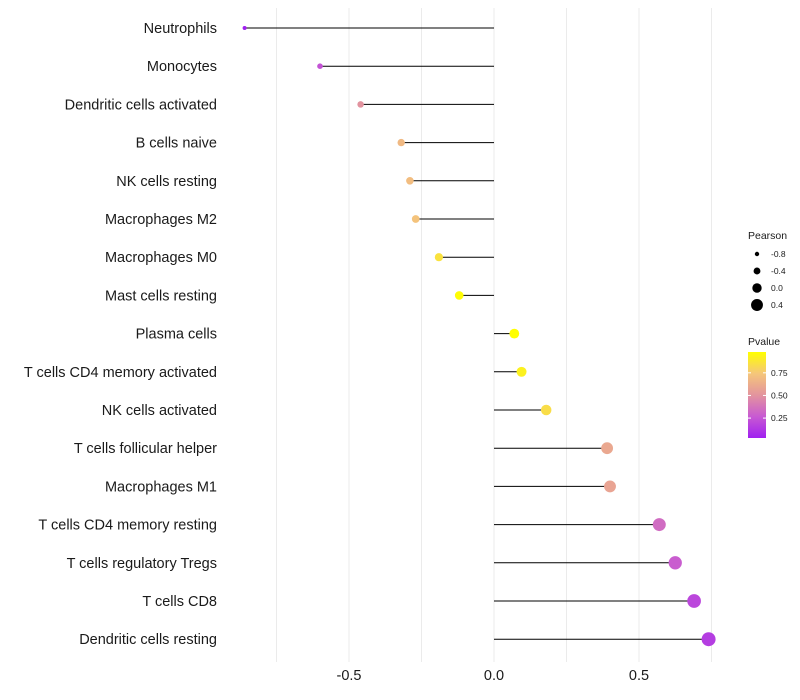  What do you see at coordinates (778, 254) in the screenshot?
I see `size-legend-label: -0.8` at bounding box center [778, 254].